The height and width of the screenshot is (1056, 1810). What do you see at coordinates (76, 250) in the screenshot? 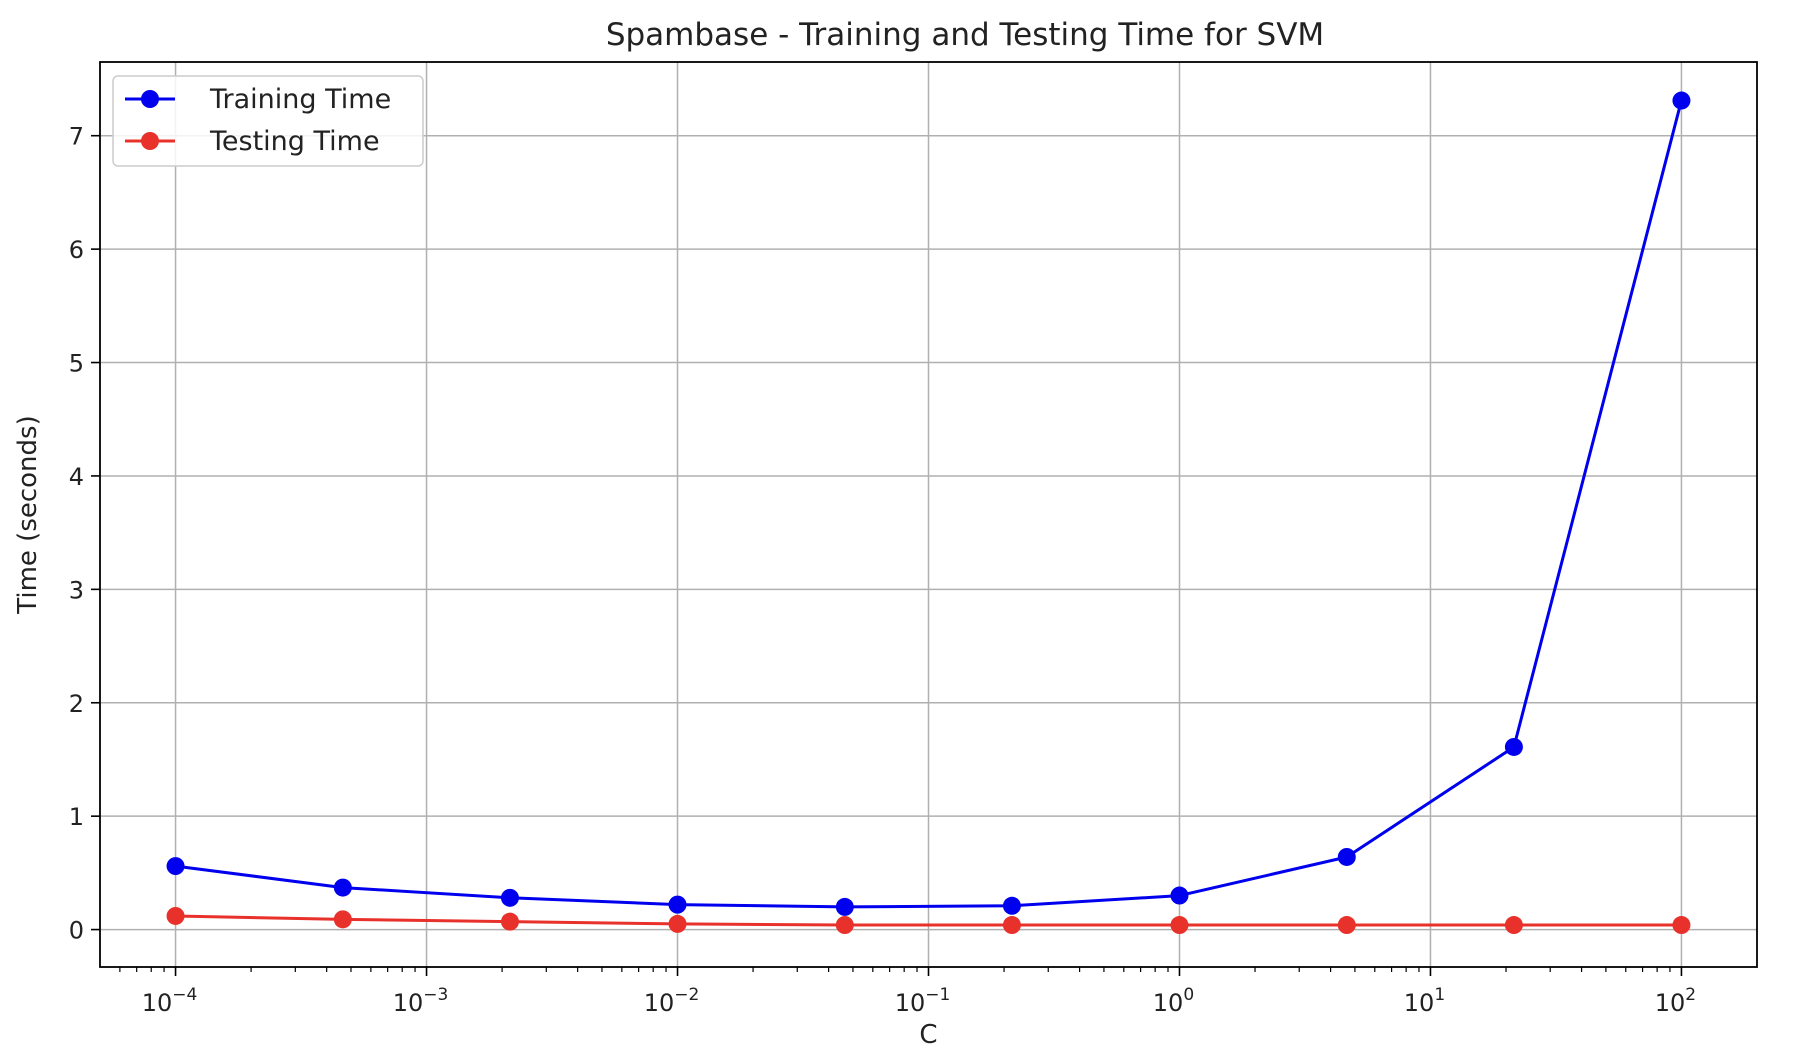
I see `y-tick-label: 6` at bounding box center [76, 250].